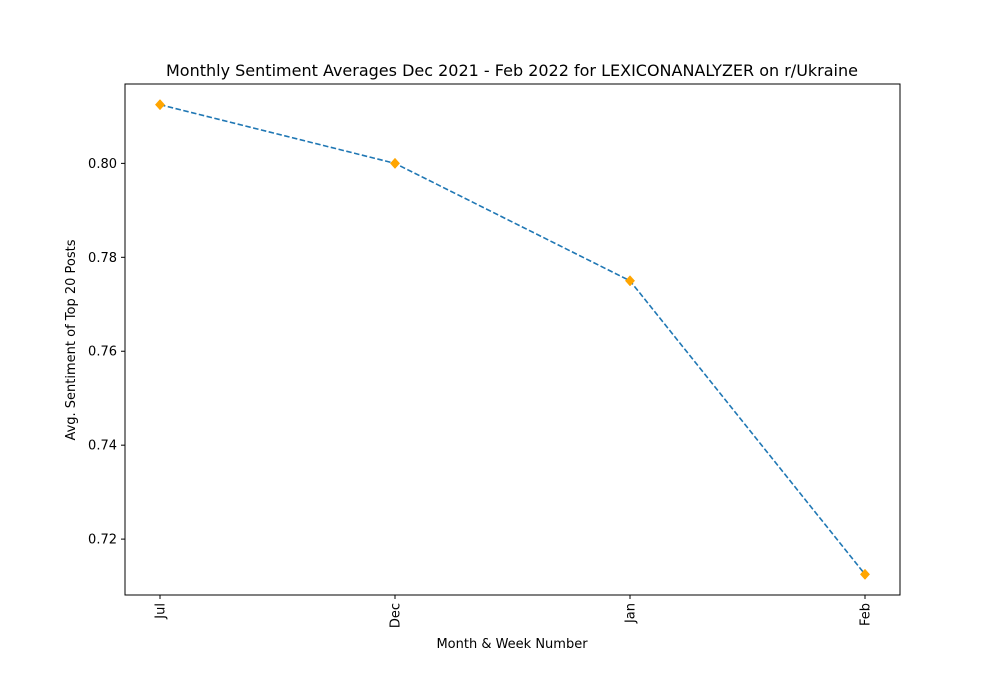  I want to click on y-tick-label: 0.72, so click(102, 540).